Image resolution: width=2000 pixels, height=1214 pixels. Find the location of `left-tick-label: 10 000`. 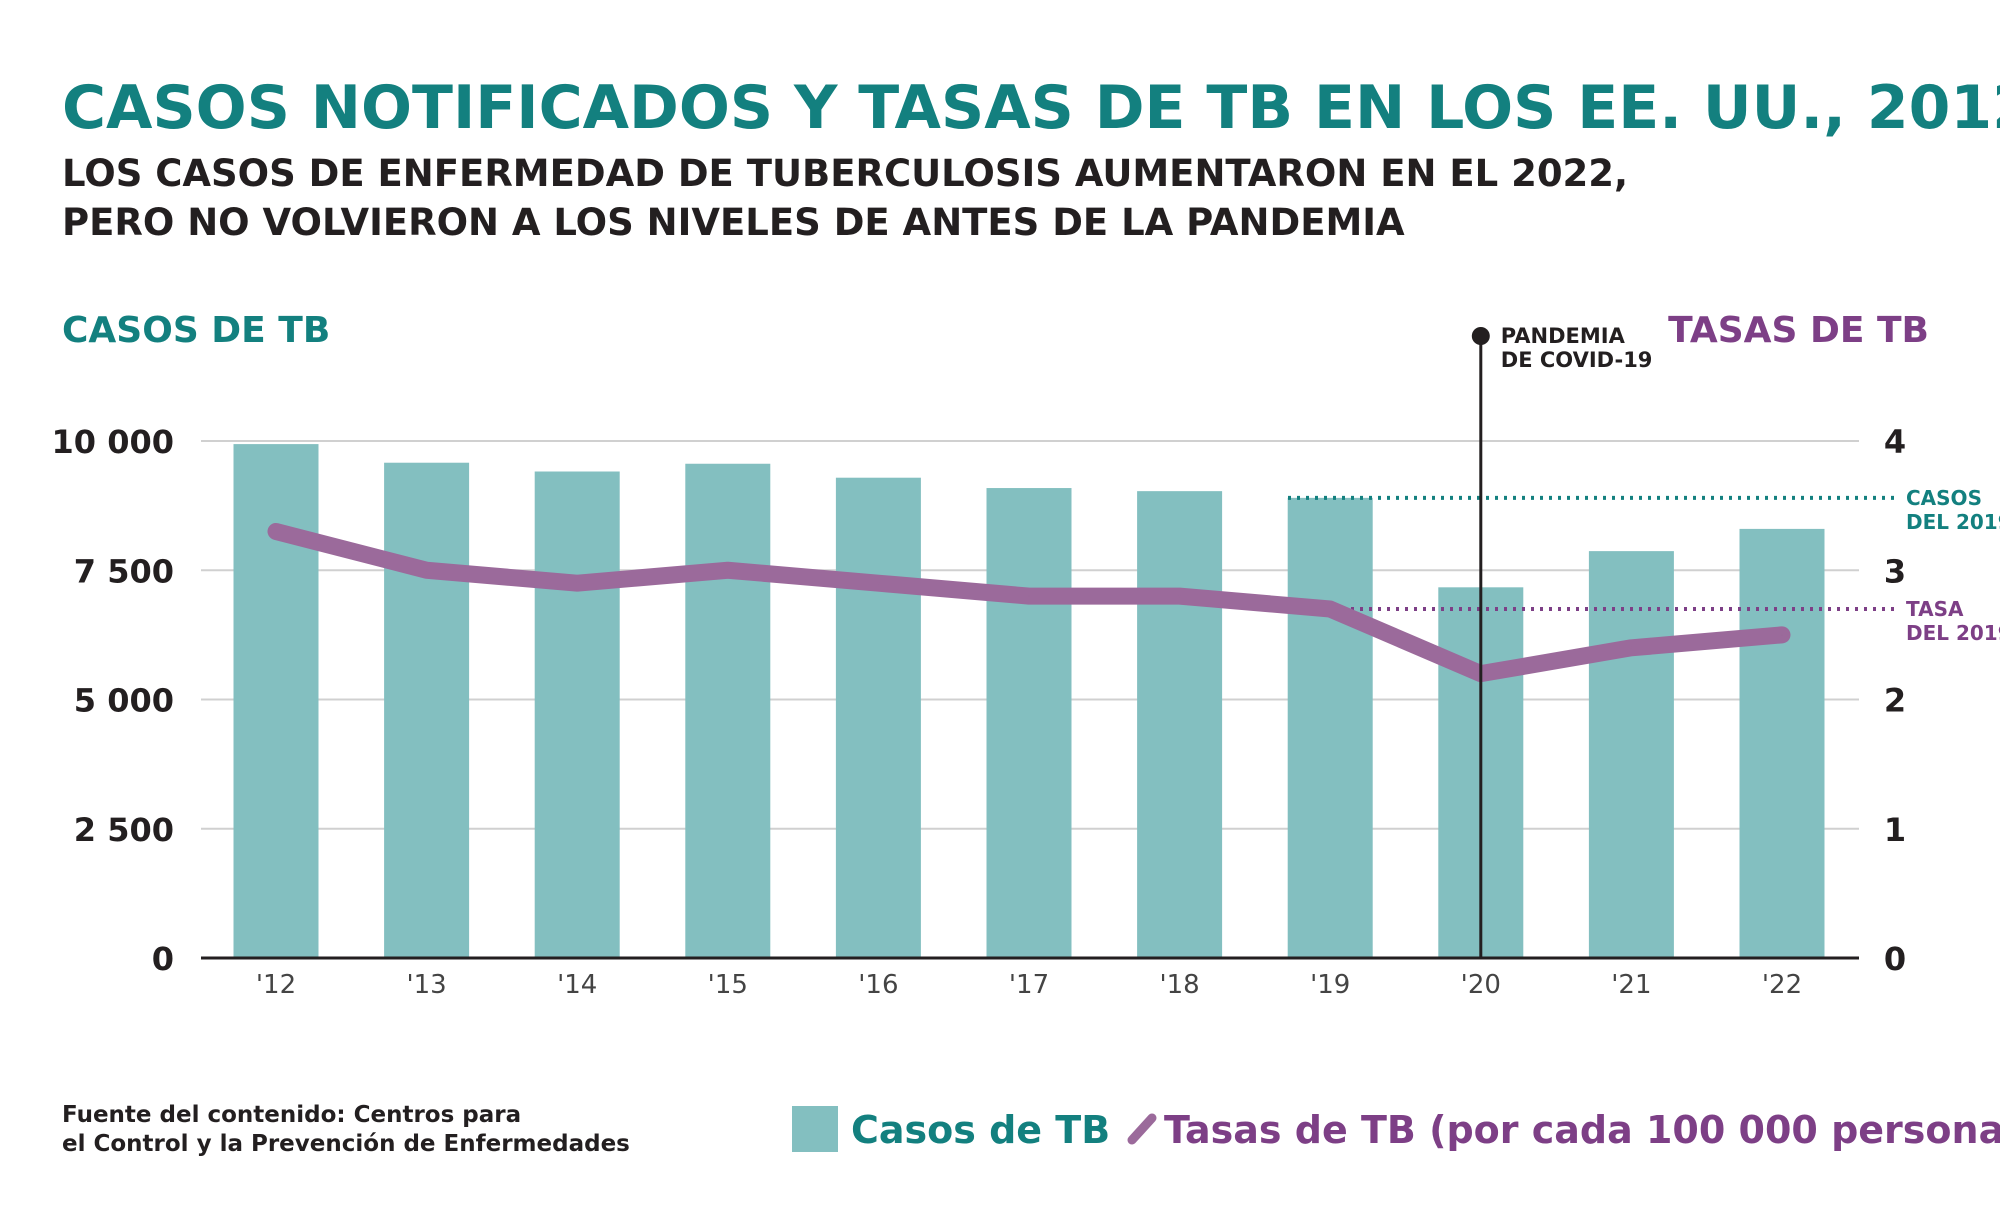

left-tick-label: 10 000 is located at coordinates (113, 442).